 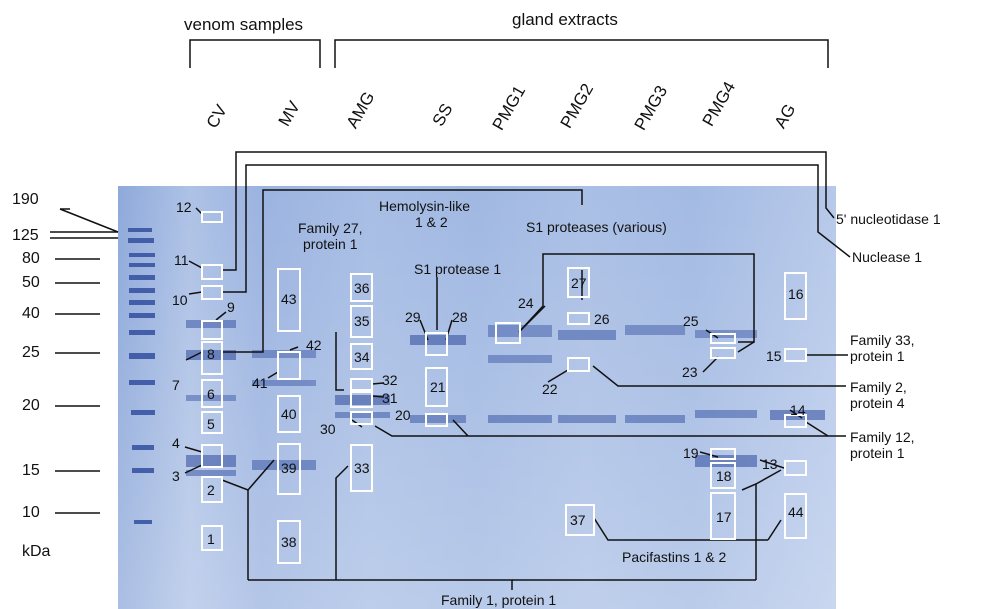 What do you see at coordinates (770, 464) in the screenshot?
I see `band-number-13: 13` at bounding box center [770, 464].